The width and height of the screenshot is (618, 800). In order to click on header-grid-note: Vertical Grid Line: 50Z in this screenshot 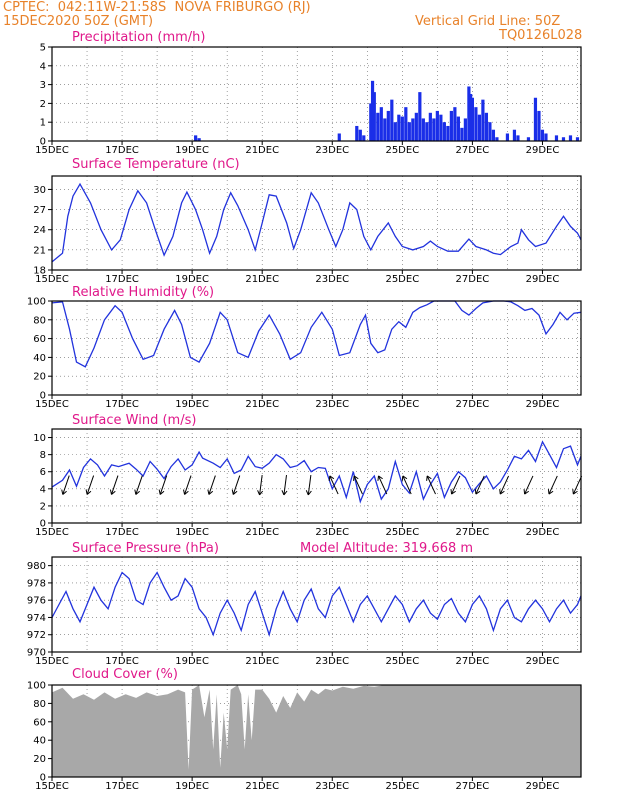, I will do `click(488, 21)`.